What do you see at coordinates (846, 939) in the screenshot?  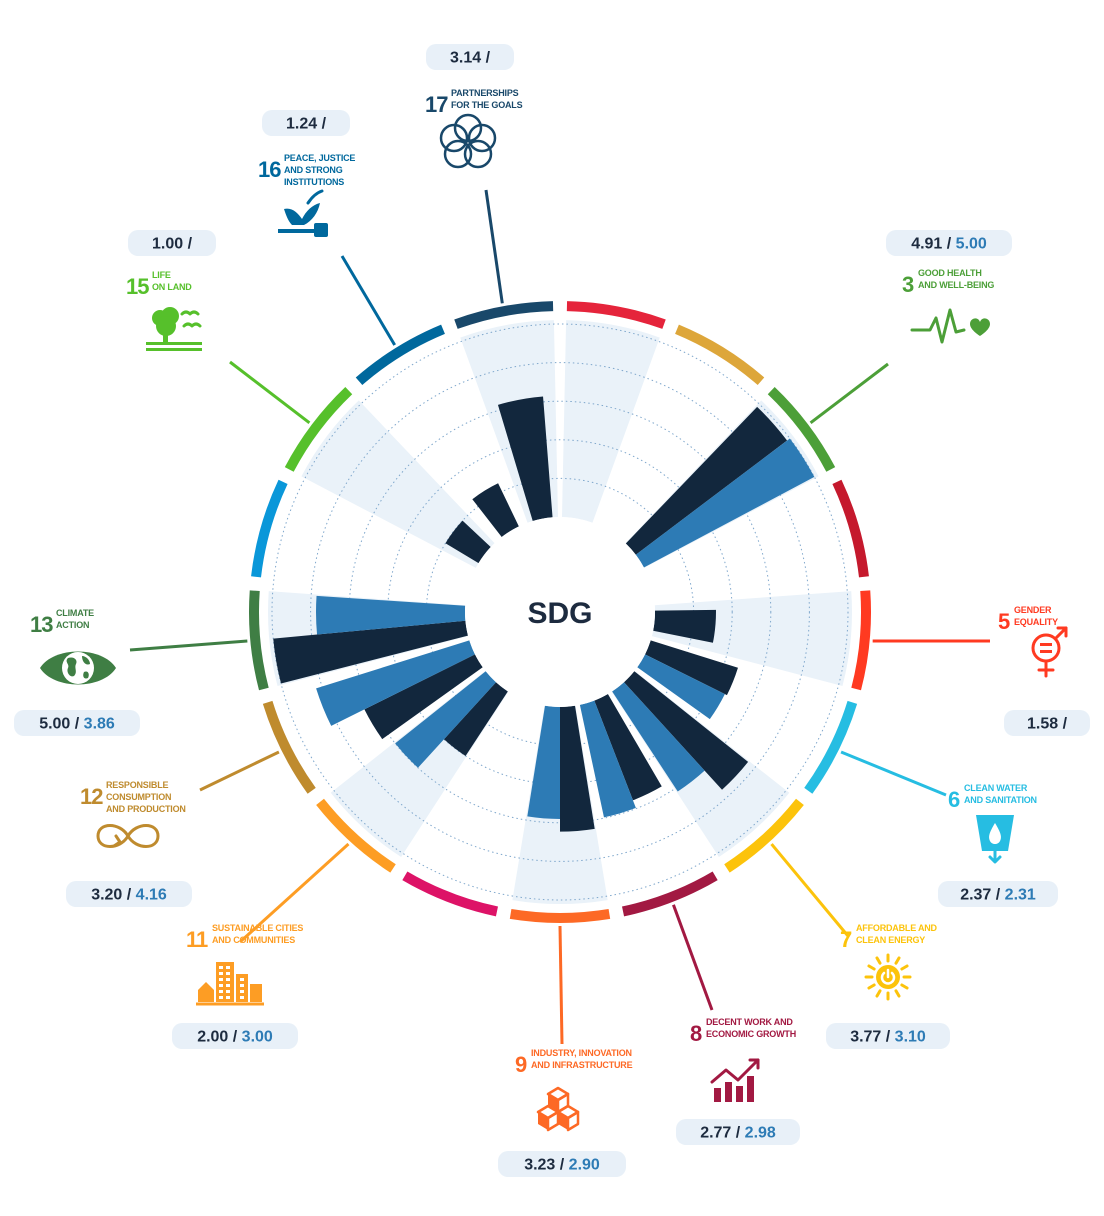 I see `goal-number: 7` at bounding box center [846, 939].